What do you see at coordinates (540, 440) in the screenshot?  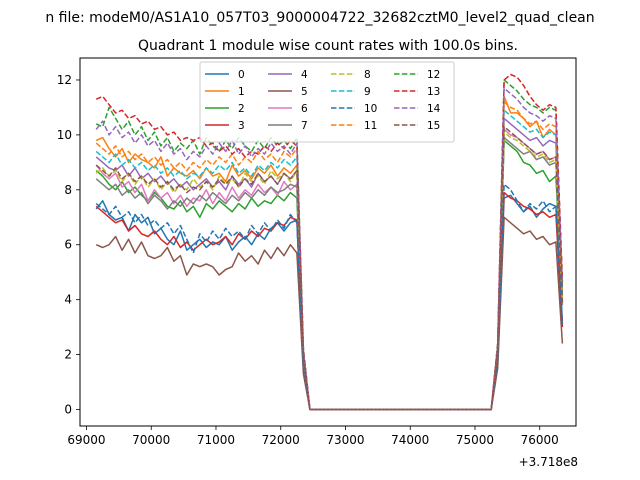 I see `x-tick-label: 76000` at bounding box center [540, 440].